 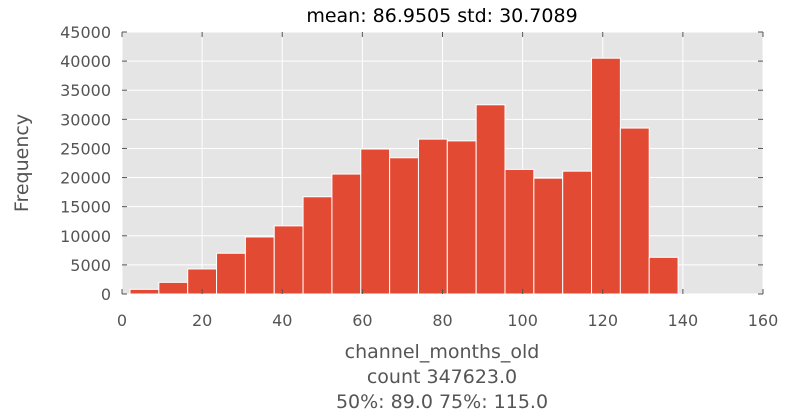 What do you see at coordinates (85, 148) in the screenshot?
I see `y-tick-label: 25000` at bounding box center [85, 148].